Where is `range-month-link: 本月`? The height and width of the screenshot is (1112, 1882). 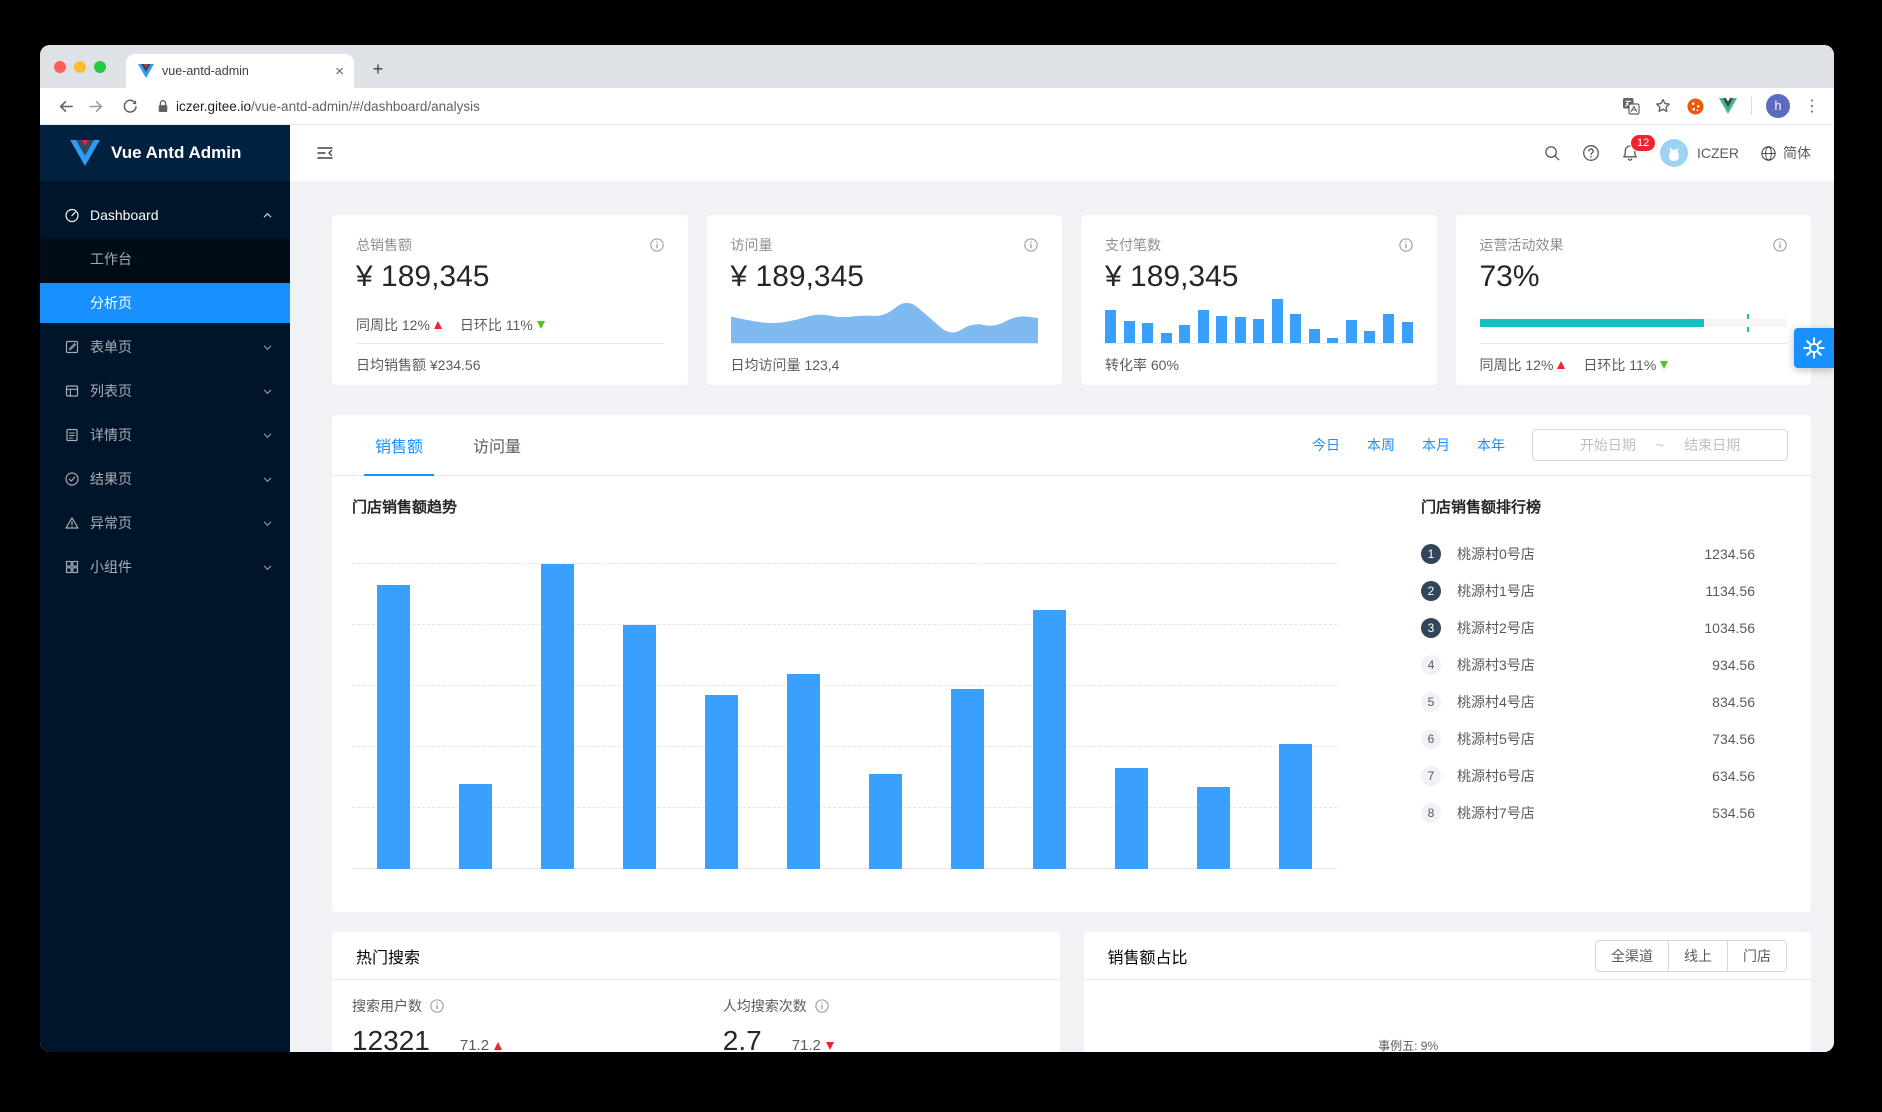 range-month-link: 本月 is located at coordinates (1436, 445).